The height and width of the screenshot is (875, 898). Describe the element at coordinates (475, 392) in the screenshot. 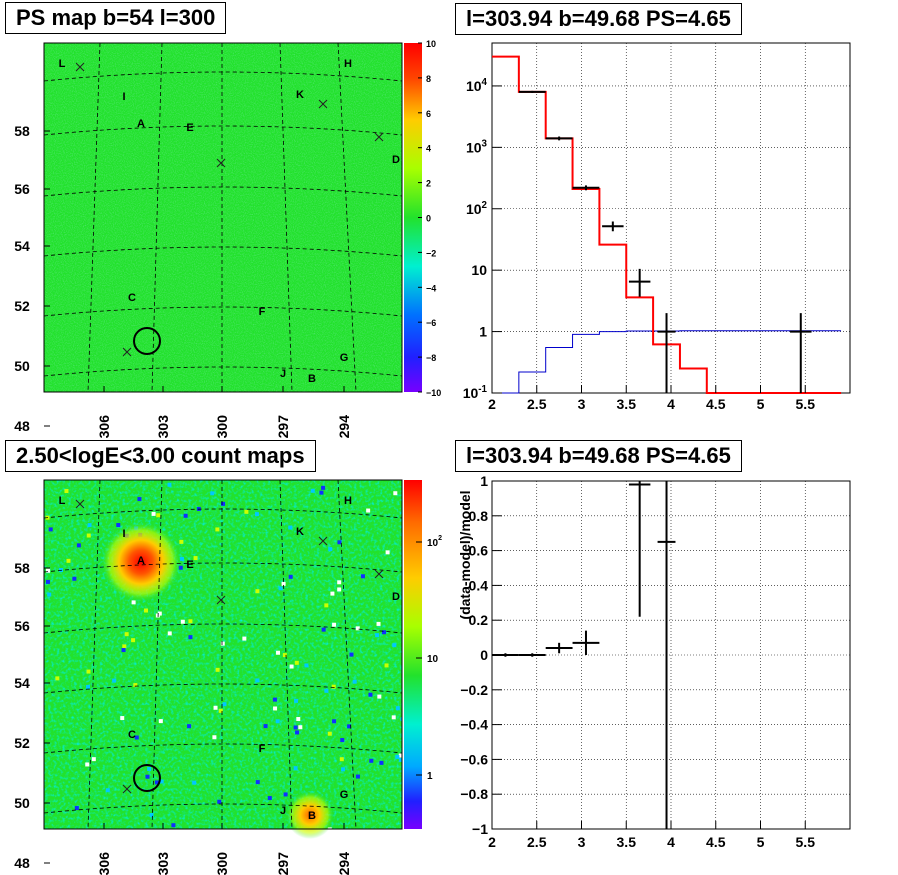

I see `y-tick-label: 10⁻¹` at that location.